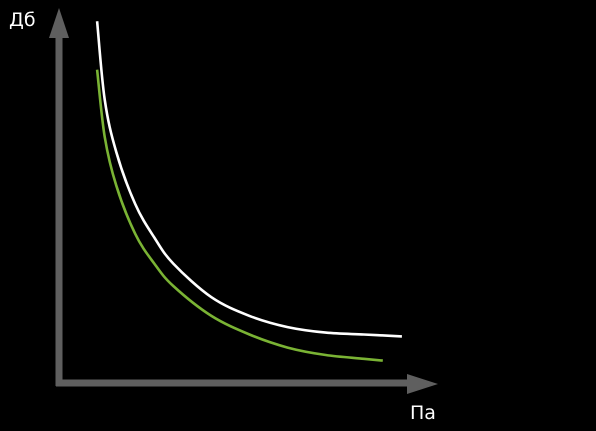 This screenshot has width=596, height=431. Describe the element at coordinates (59, 197) in the screenshot. I see `y-axis` at that location.